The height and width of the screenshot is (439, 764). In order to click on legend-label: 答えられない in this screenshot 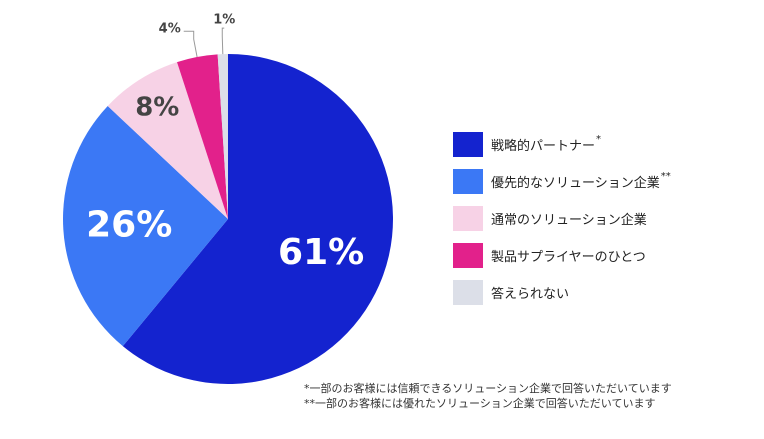, I will do `click(530, 294)`.